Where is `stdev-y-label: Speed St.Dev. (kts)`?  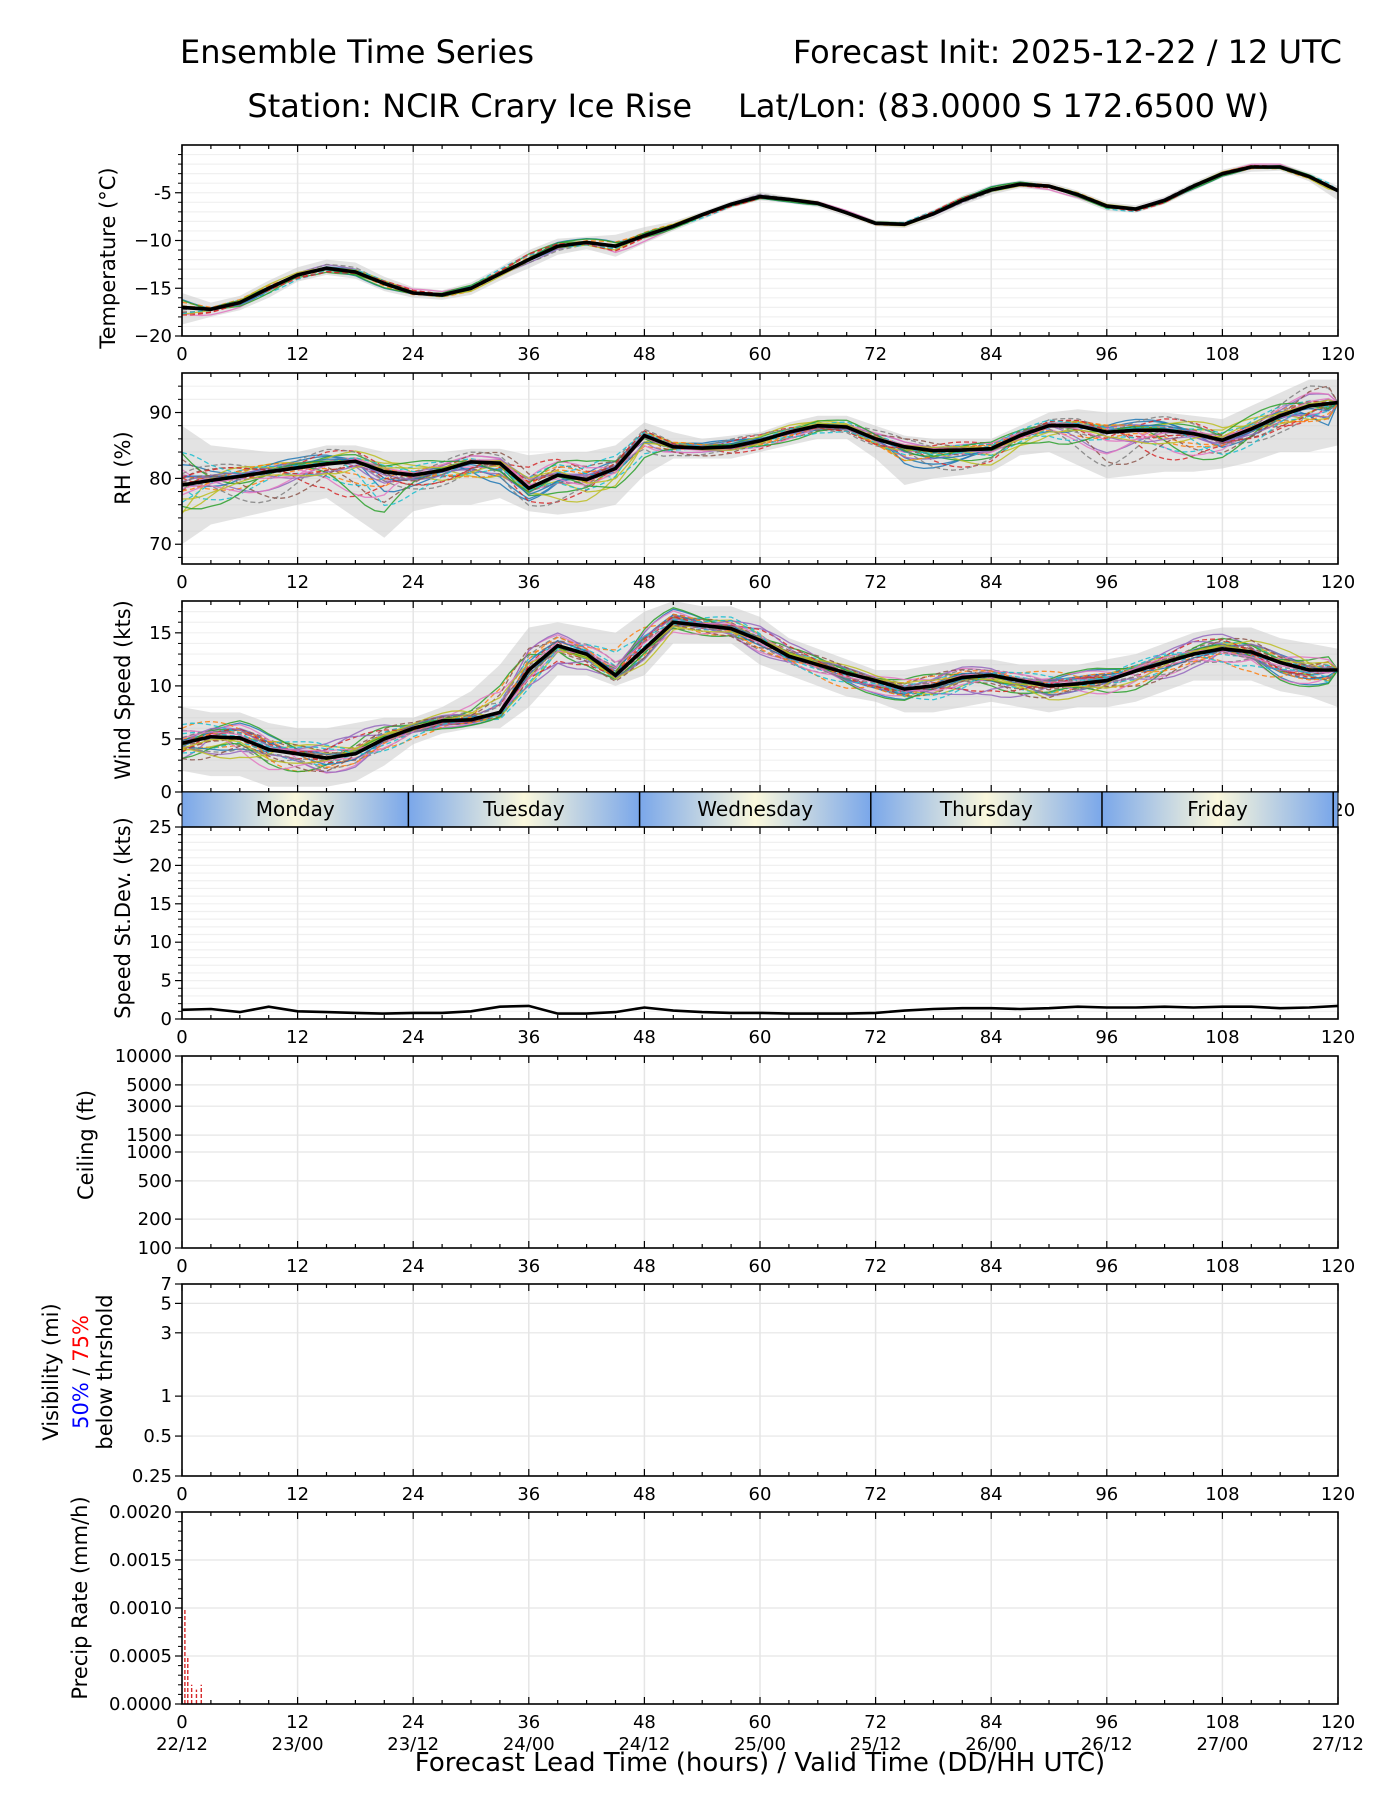
stdev-y-label: Speed St.Dev. (kts) is located at coordinates (123, 918).